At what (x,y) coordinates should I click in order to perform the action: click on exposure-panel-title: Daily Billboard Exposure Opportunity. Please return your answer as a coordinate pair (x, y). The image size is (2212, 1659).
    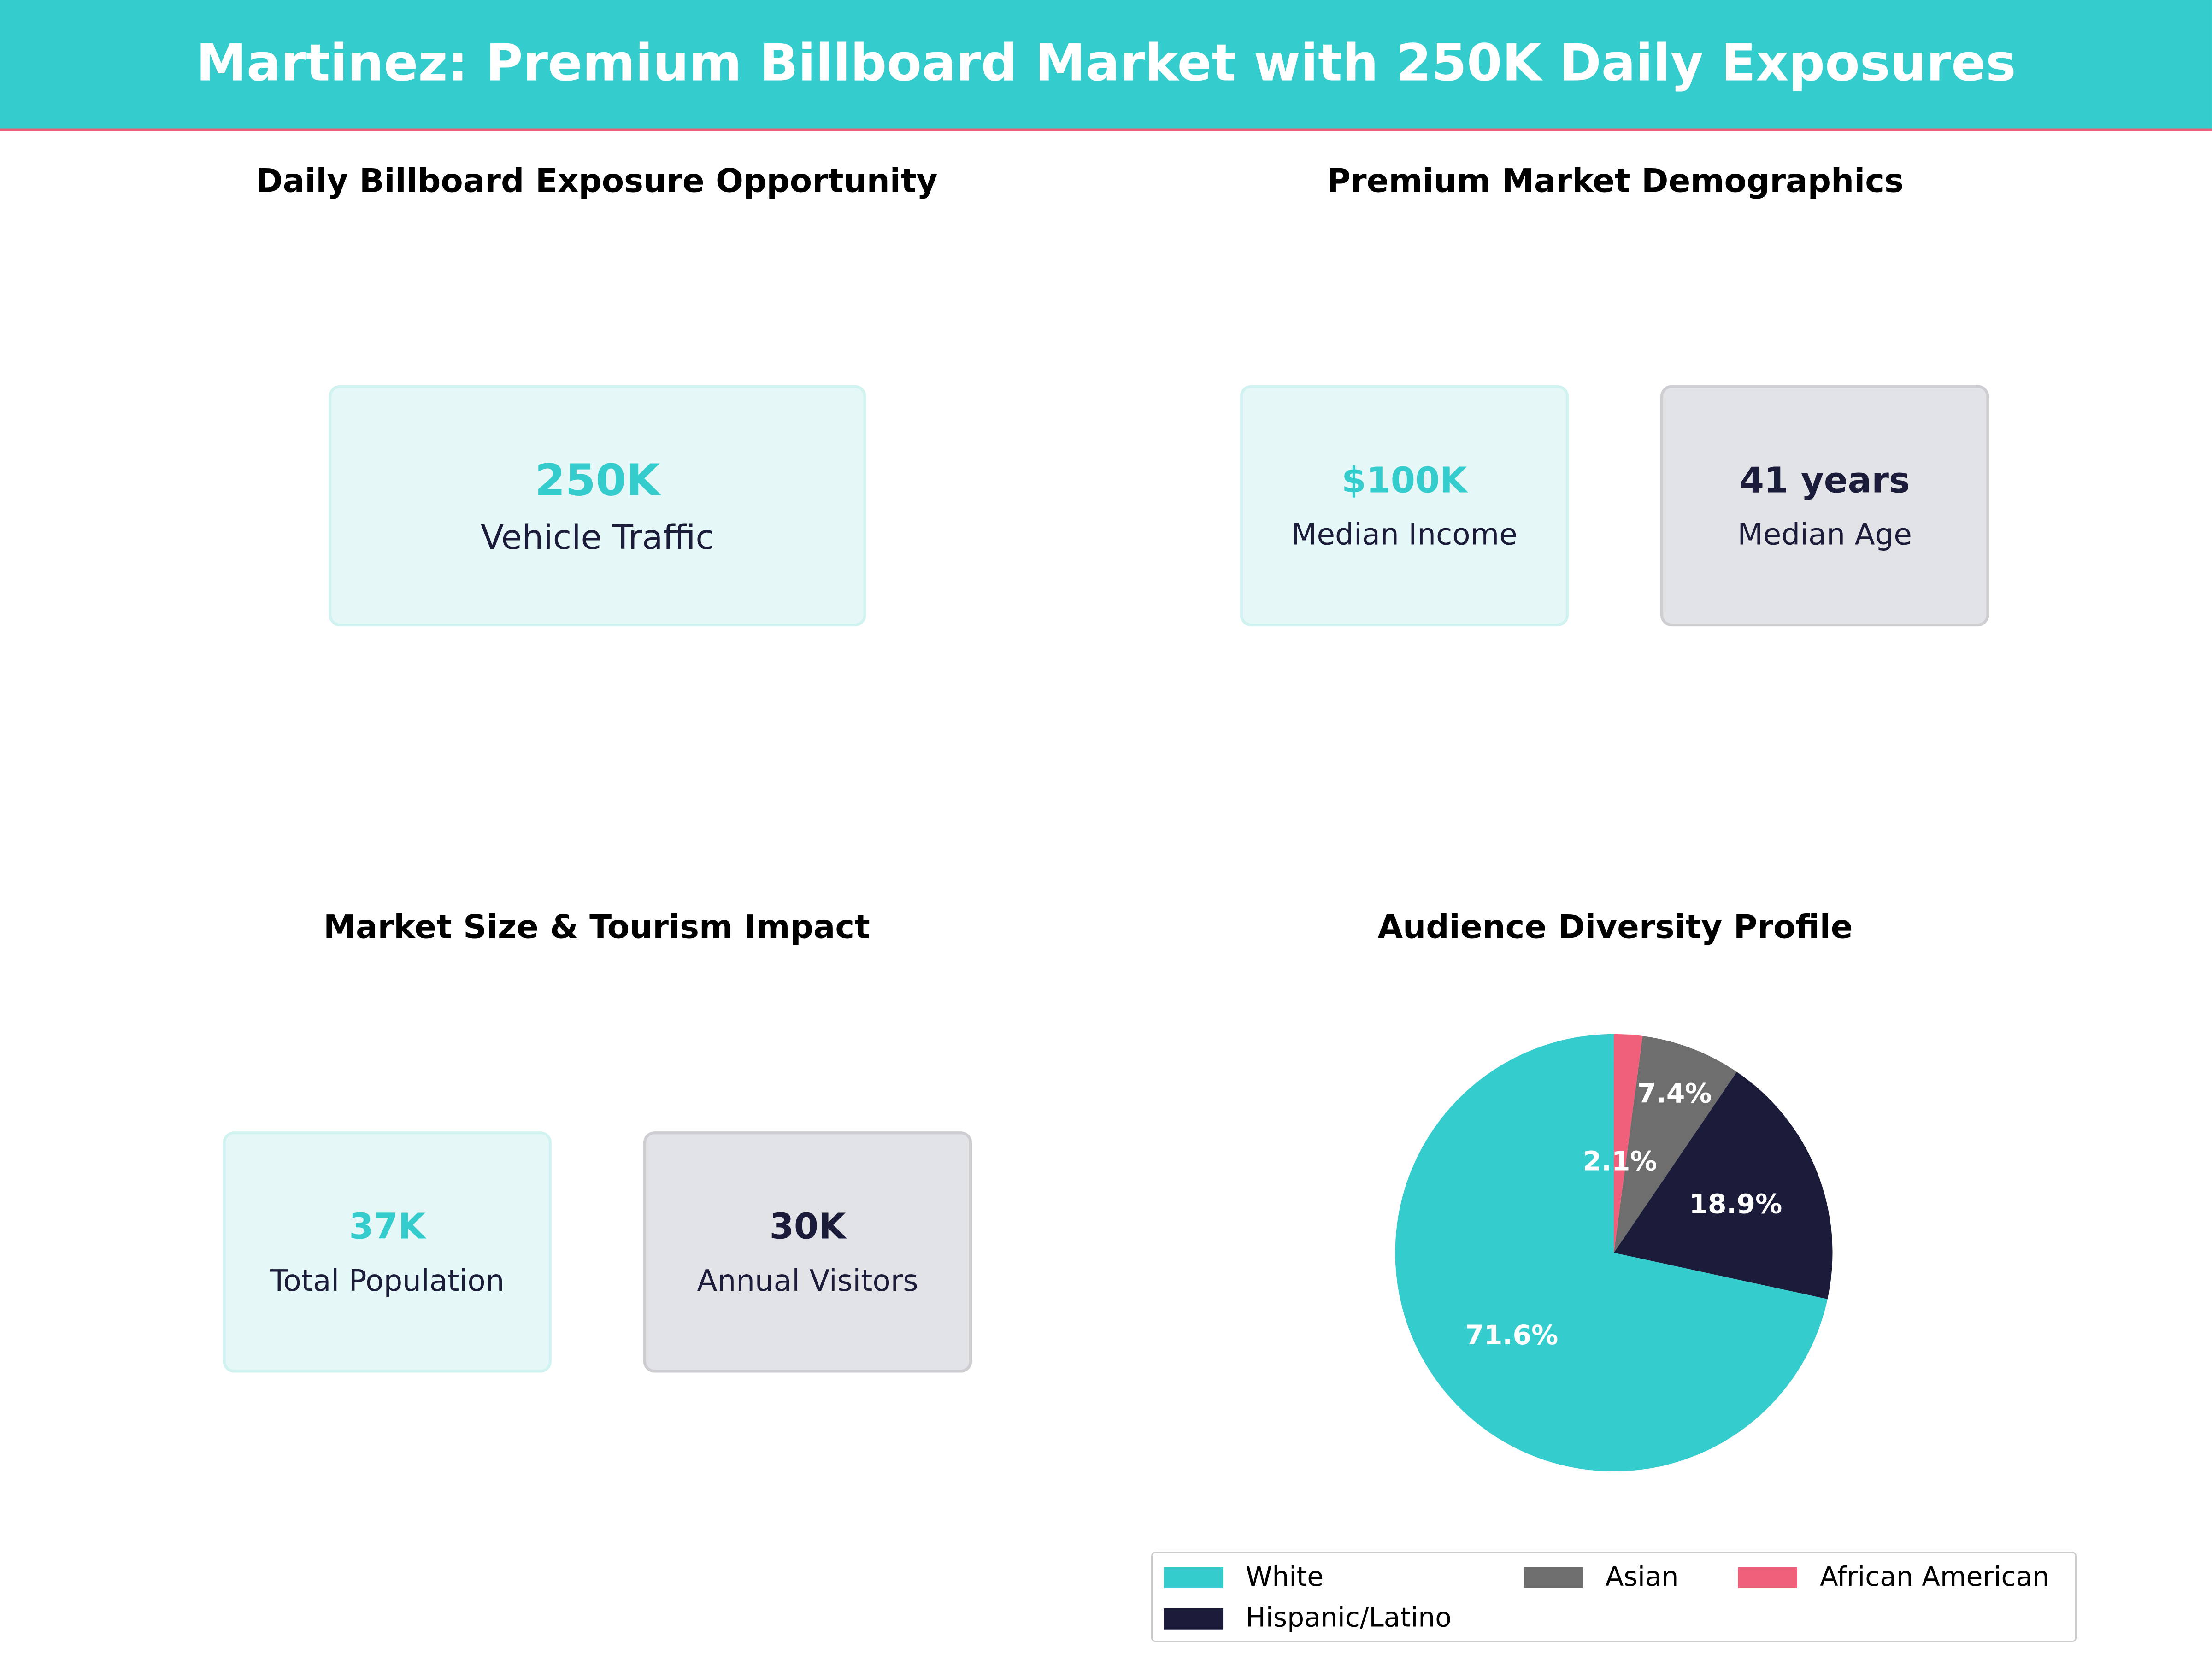
    Looking at the image, I should click on (597, 182).